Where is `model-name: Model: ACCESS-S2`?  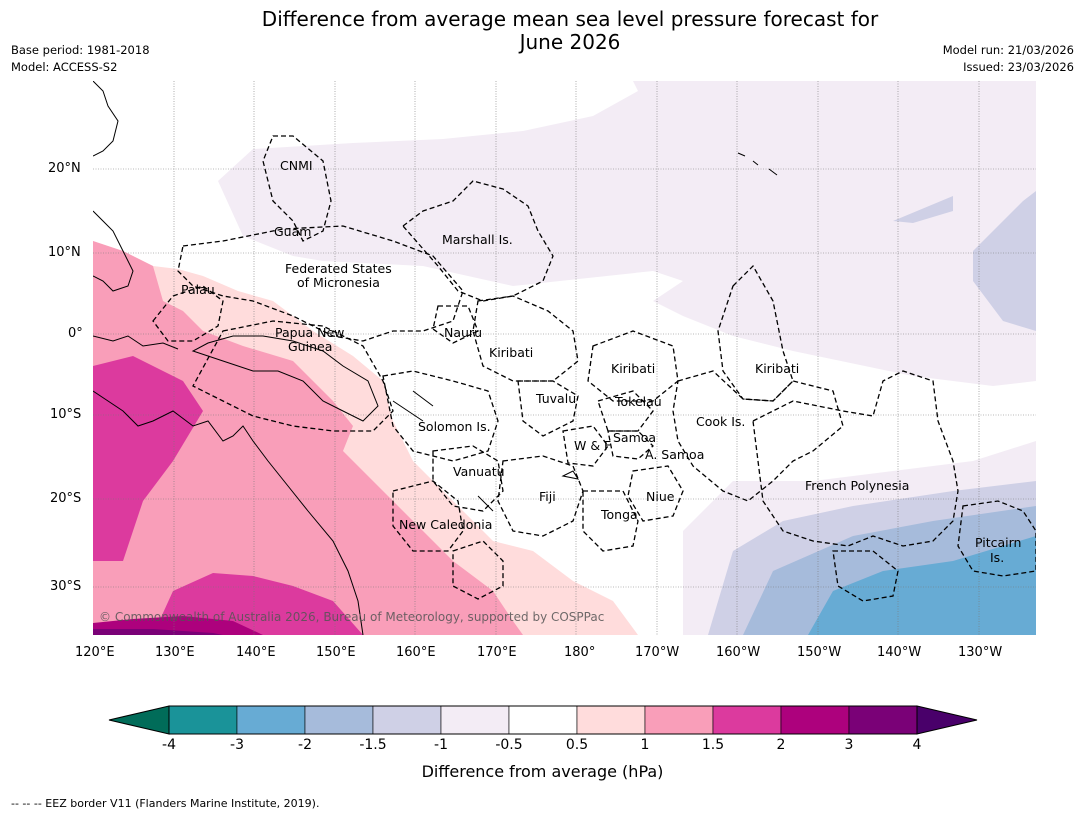
model-name: Model: ACCESS-S2 is located at coordinates (64, 67).